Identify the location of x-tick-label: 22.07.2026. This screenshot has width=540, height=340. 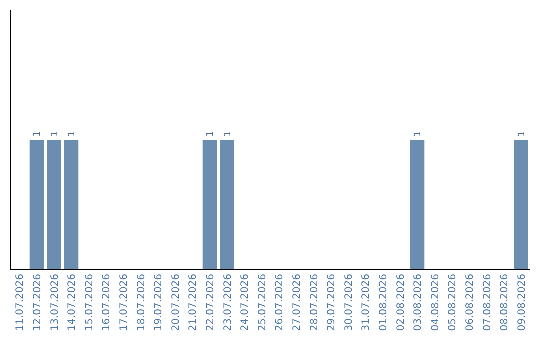
(210, 303).